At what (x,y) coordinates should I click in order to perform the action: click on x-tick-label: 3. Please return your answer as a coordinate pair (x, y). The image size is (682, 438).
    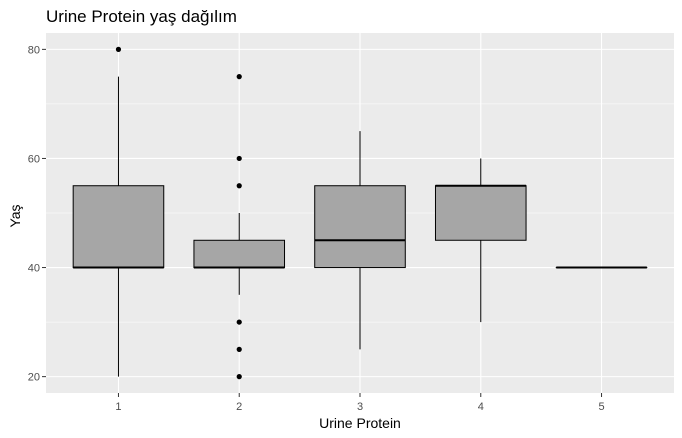
    Looking at the image, I should click on (360, 407).